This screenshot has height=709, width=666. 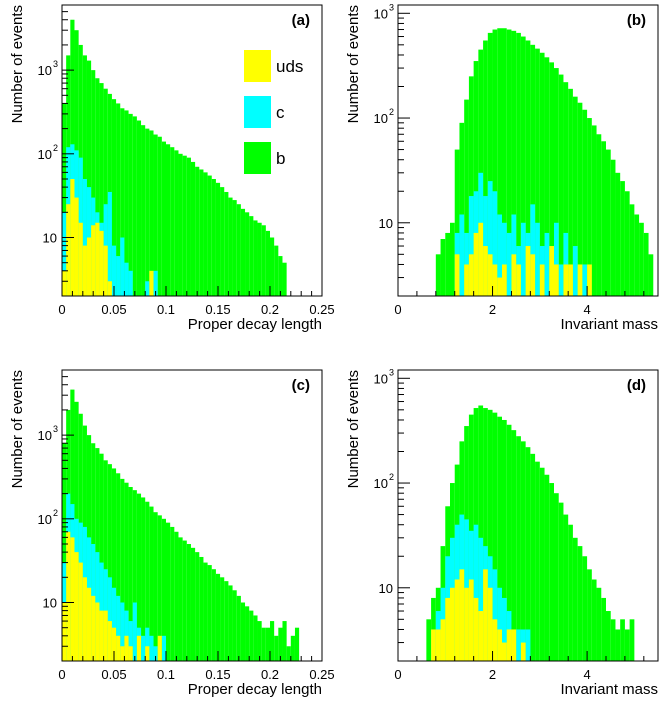 What do you see at coordinates (586, 674) in the screenshot?
I see `x-tick-label: 4` at bounding box center [586, 674].